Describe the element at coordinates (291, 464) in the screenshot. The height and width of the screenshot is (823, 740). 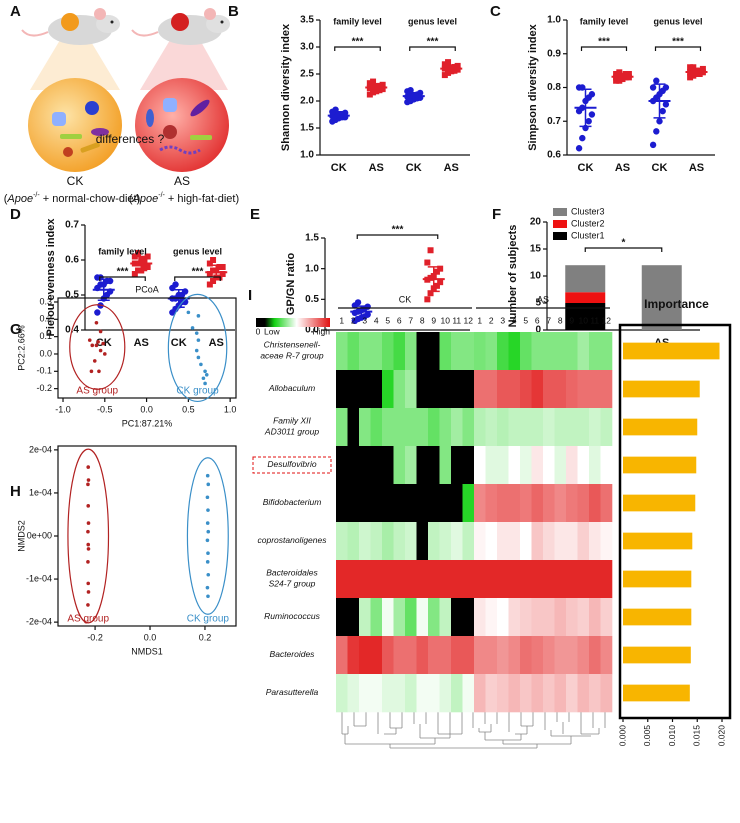
I see `row-label-line: Desulfovibrio` at that location.